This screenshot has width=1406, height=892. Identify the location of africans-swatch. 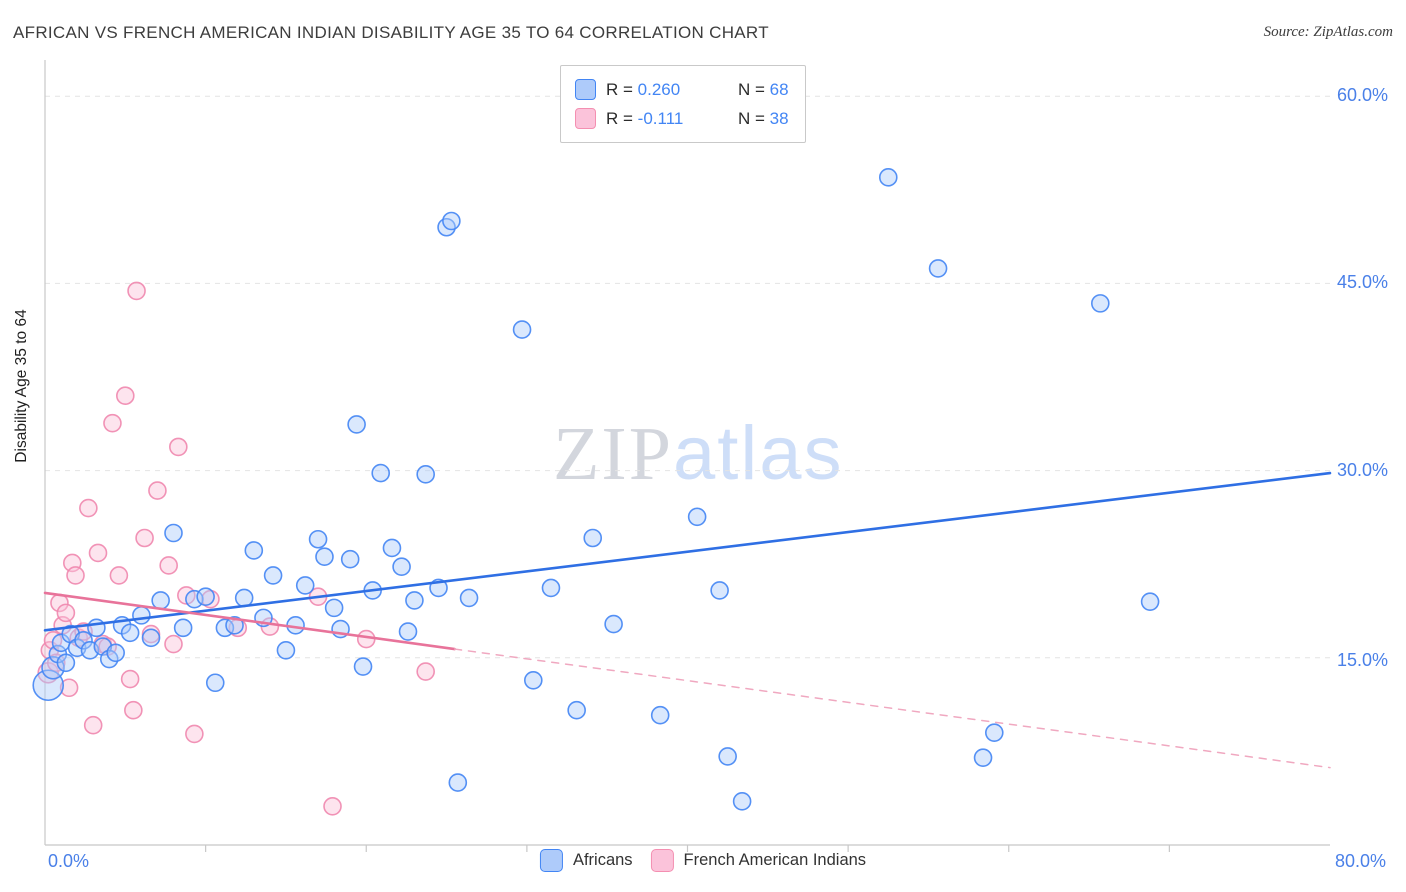
(551, 860).